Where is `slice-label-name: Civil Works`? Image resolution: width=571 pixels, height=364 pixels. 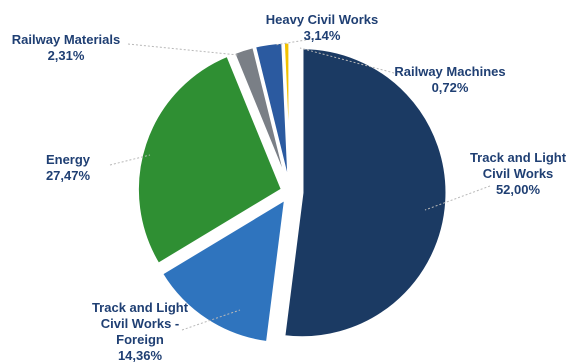 slice-label-name: Civil Works is located at coordinates (518, 173).